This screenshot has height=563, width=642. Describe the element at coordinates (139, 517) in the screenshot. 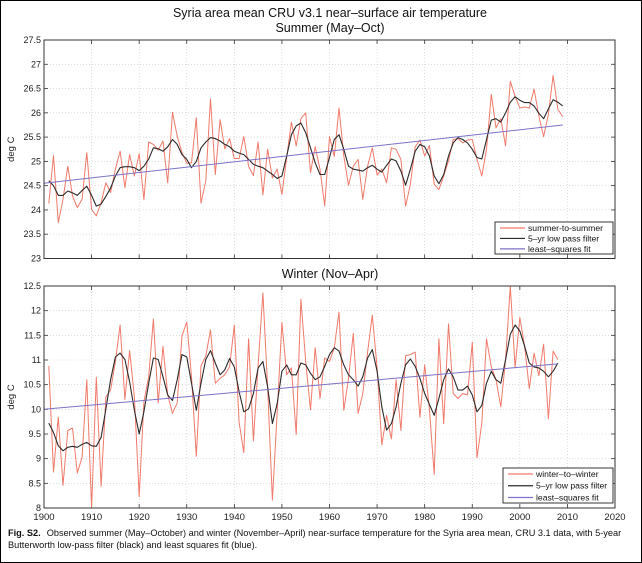

I see `winter-xtick-label: 1920` at that location.